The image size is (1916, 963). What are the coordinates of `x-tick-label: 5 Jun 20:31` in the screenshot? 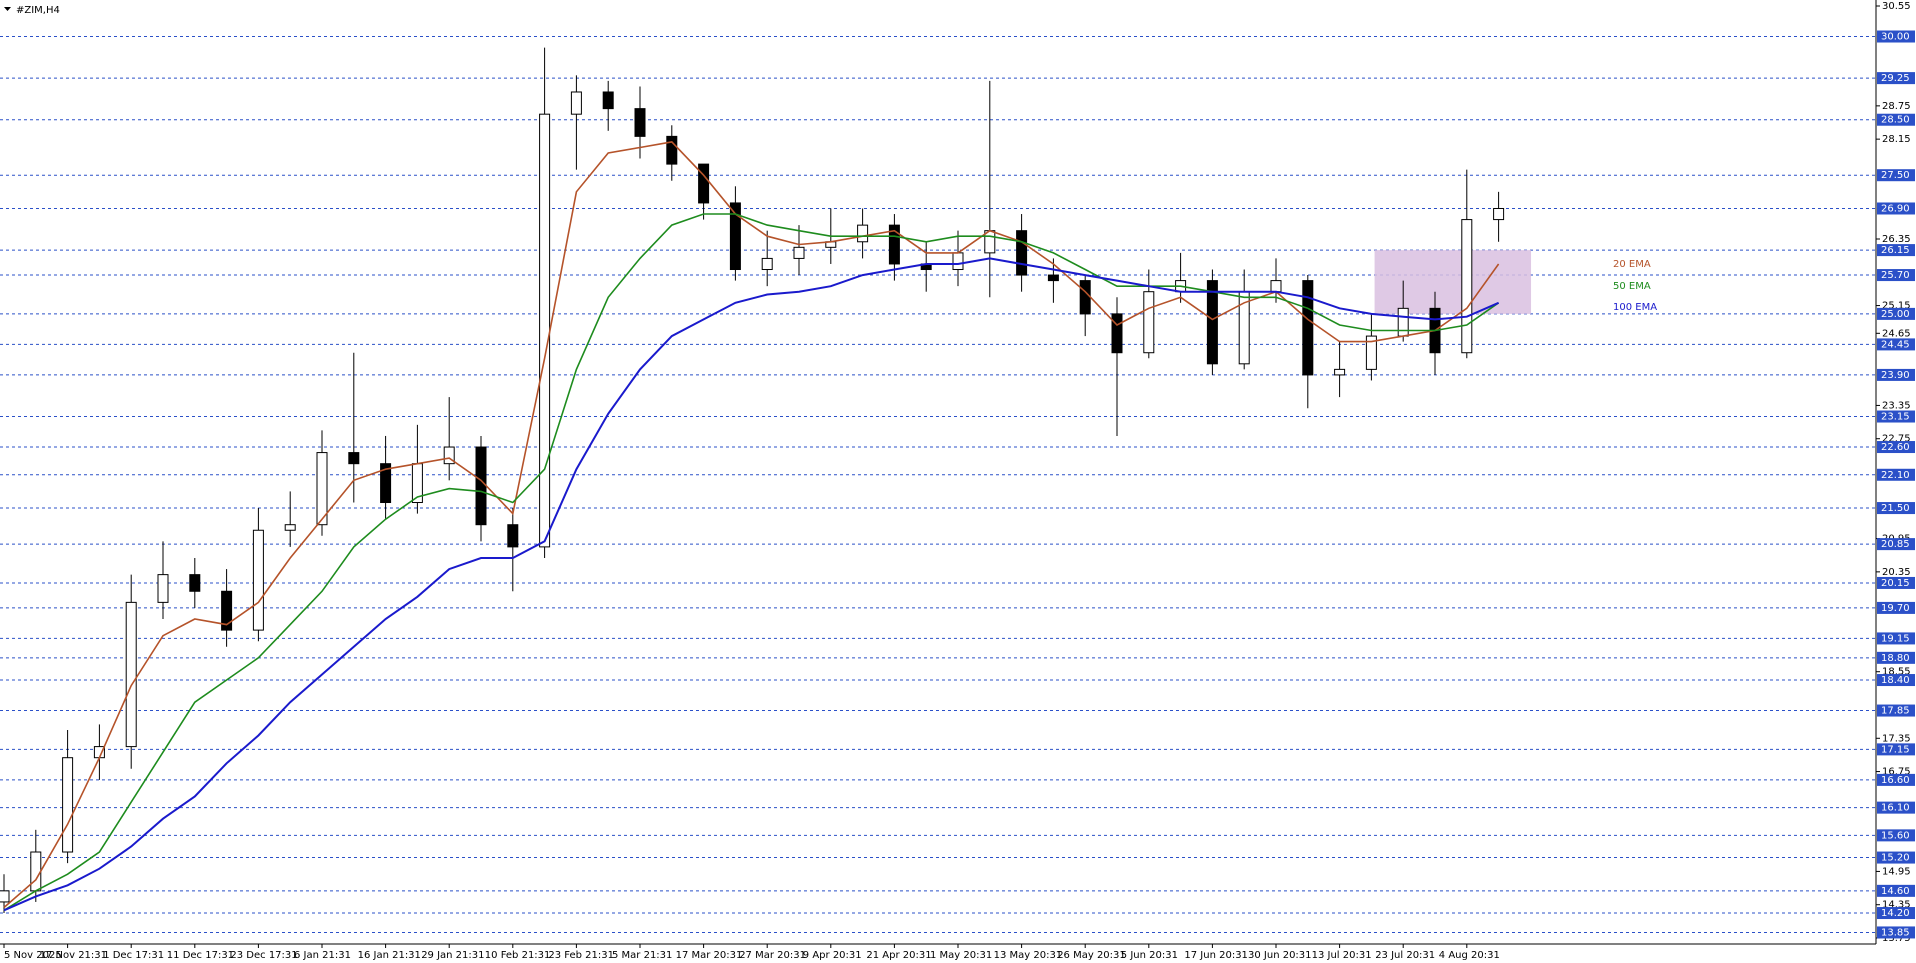 It's located at (1149, 955).